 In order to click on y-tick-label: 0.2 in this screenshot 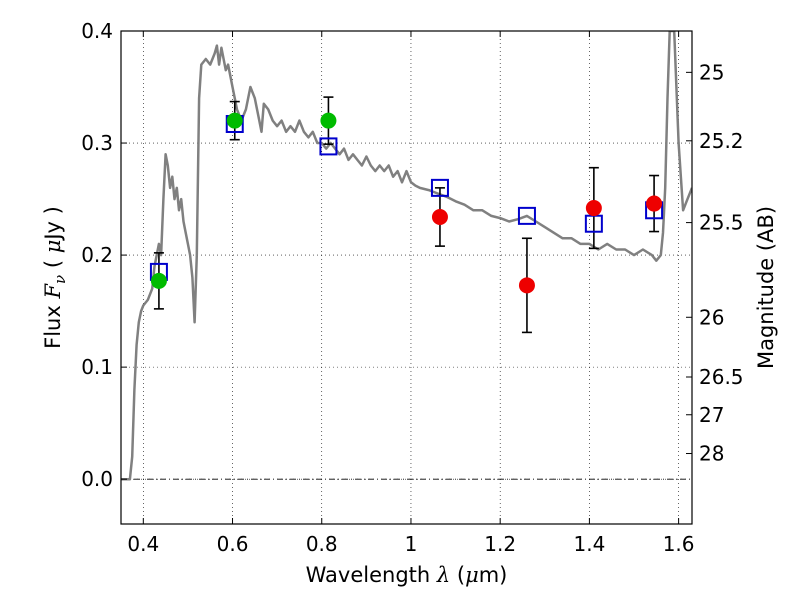, I will do `click(97, 255)`.